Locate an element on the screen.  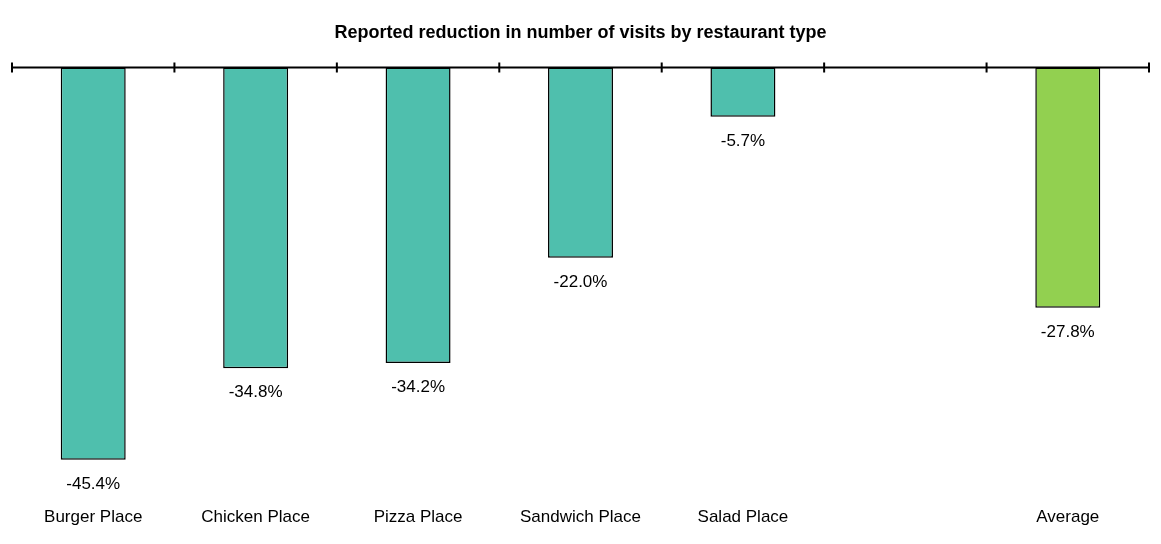
x-tick-label: Sandwich Place is located at coordinates (580, 517).